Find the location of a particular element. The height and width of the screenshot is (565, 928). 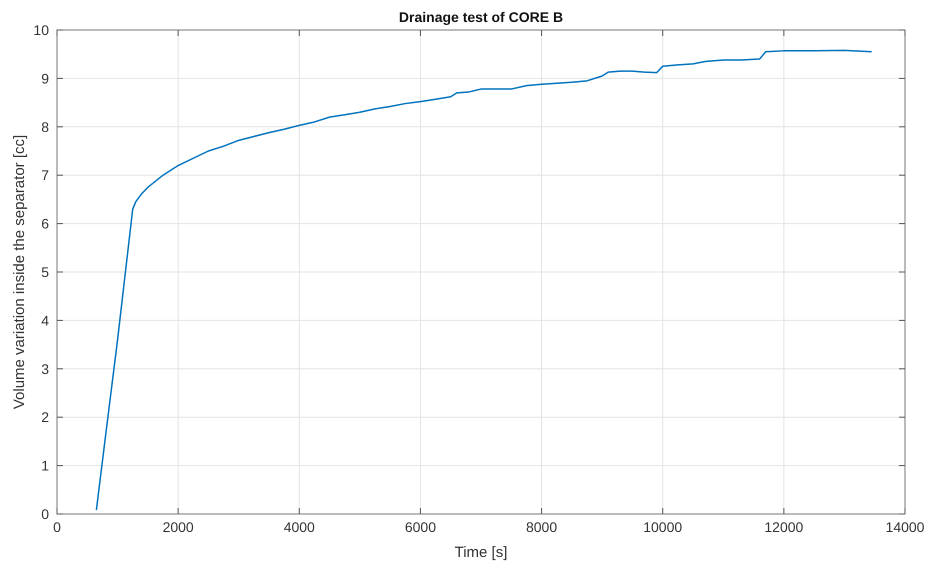

y-tick-label: 2 is located at coordinates (45, 417).